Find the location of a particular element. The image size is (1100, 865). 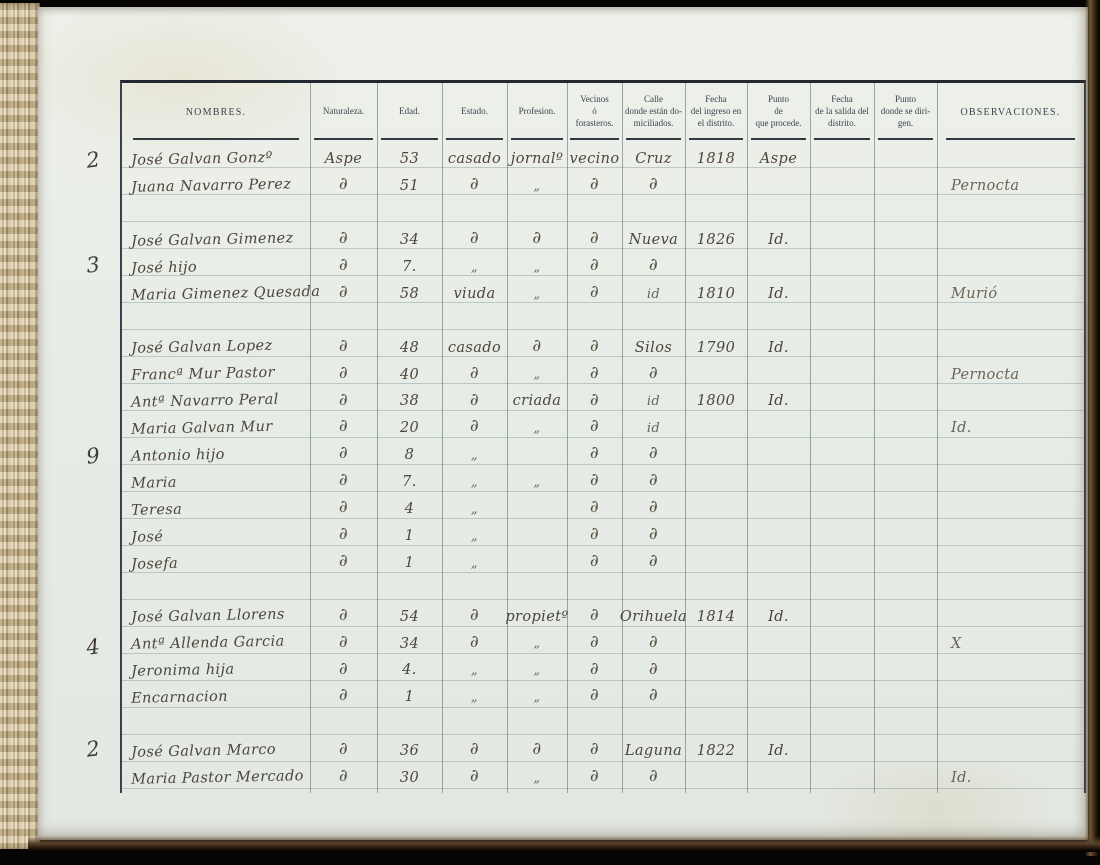

cell-nombres: Jeronima hija is located at coordinates (182, 671).